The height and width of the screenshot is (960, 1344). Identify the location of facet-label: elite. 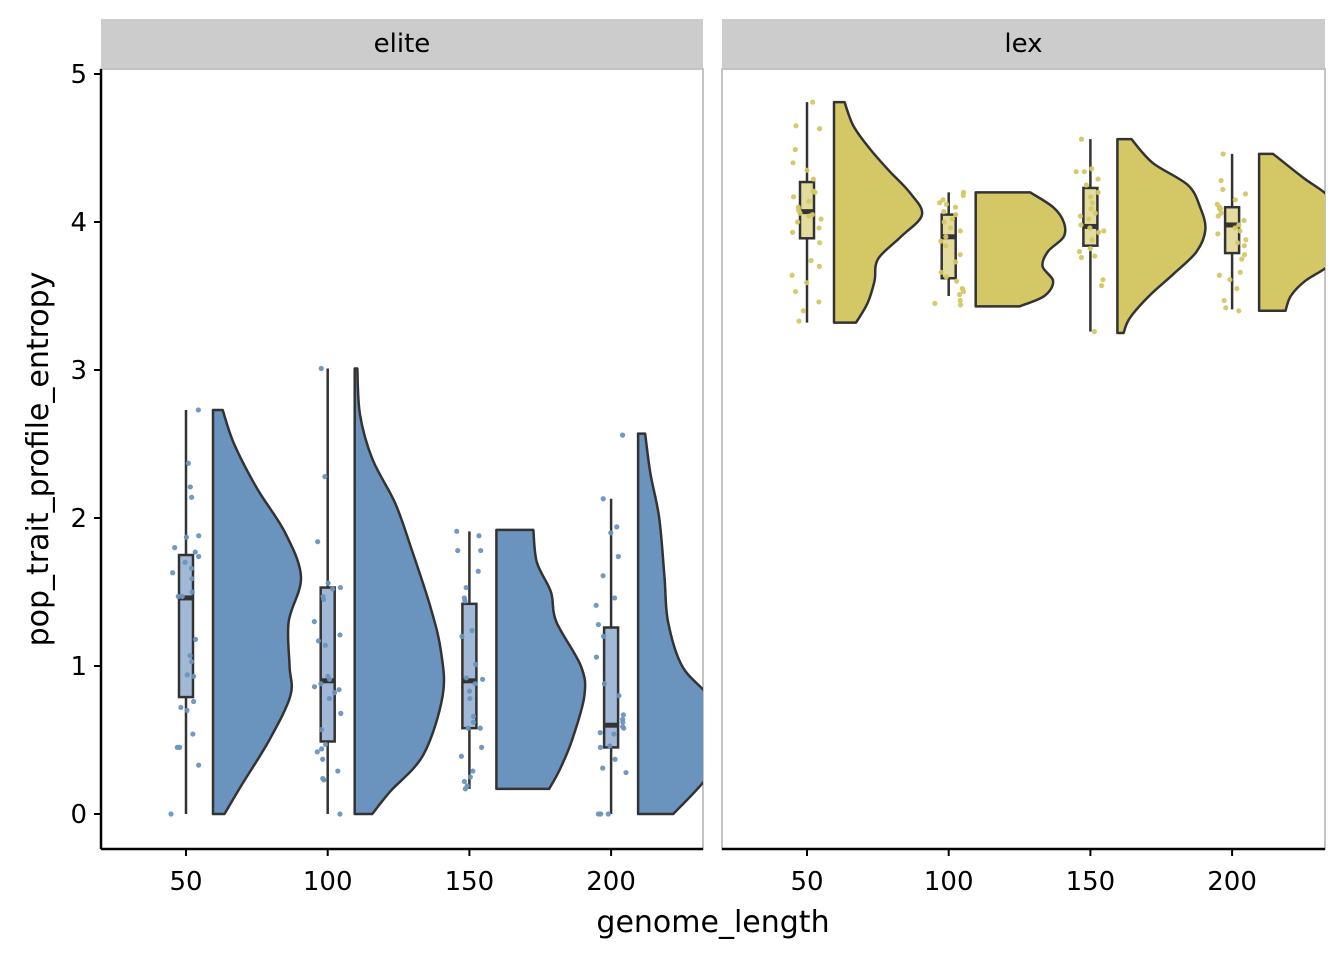
(402, 44).